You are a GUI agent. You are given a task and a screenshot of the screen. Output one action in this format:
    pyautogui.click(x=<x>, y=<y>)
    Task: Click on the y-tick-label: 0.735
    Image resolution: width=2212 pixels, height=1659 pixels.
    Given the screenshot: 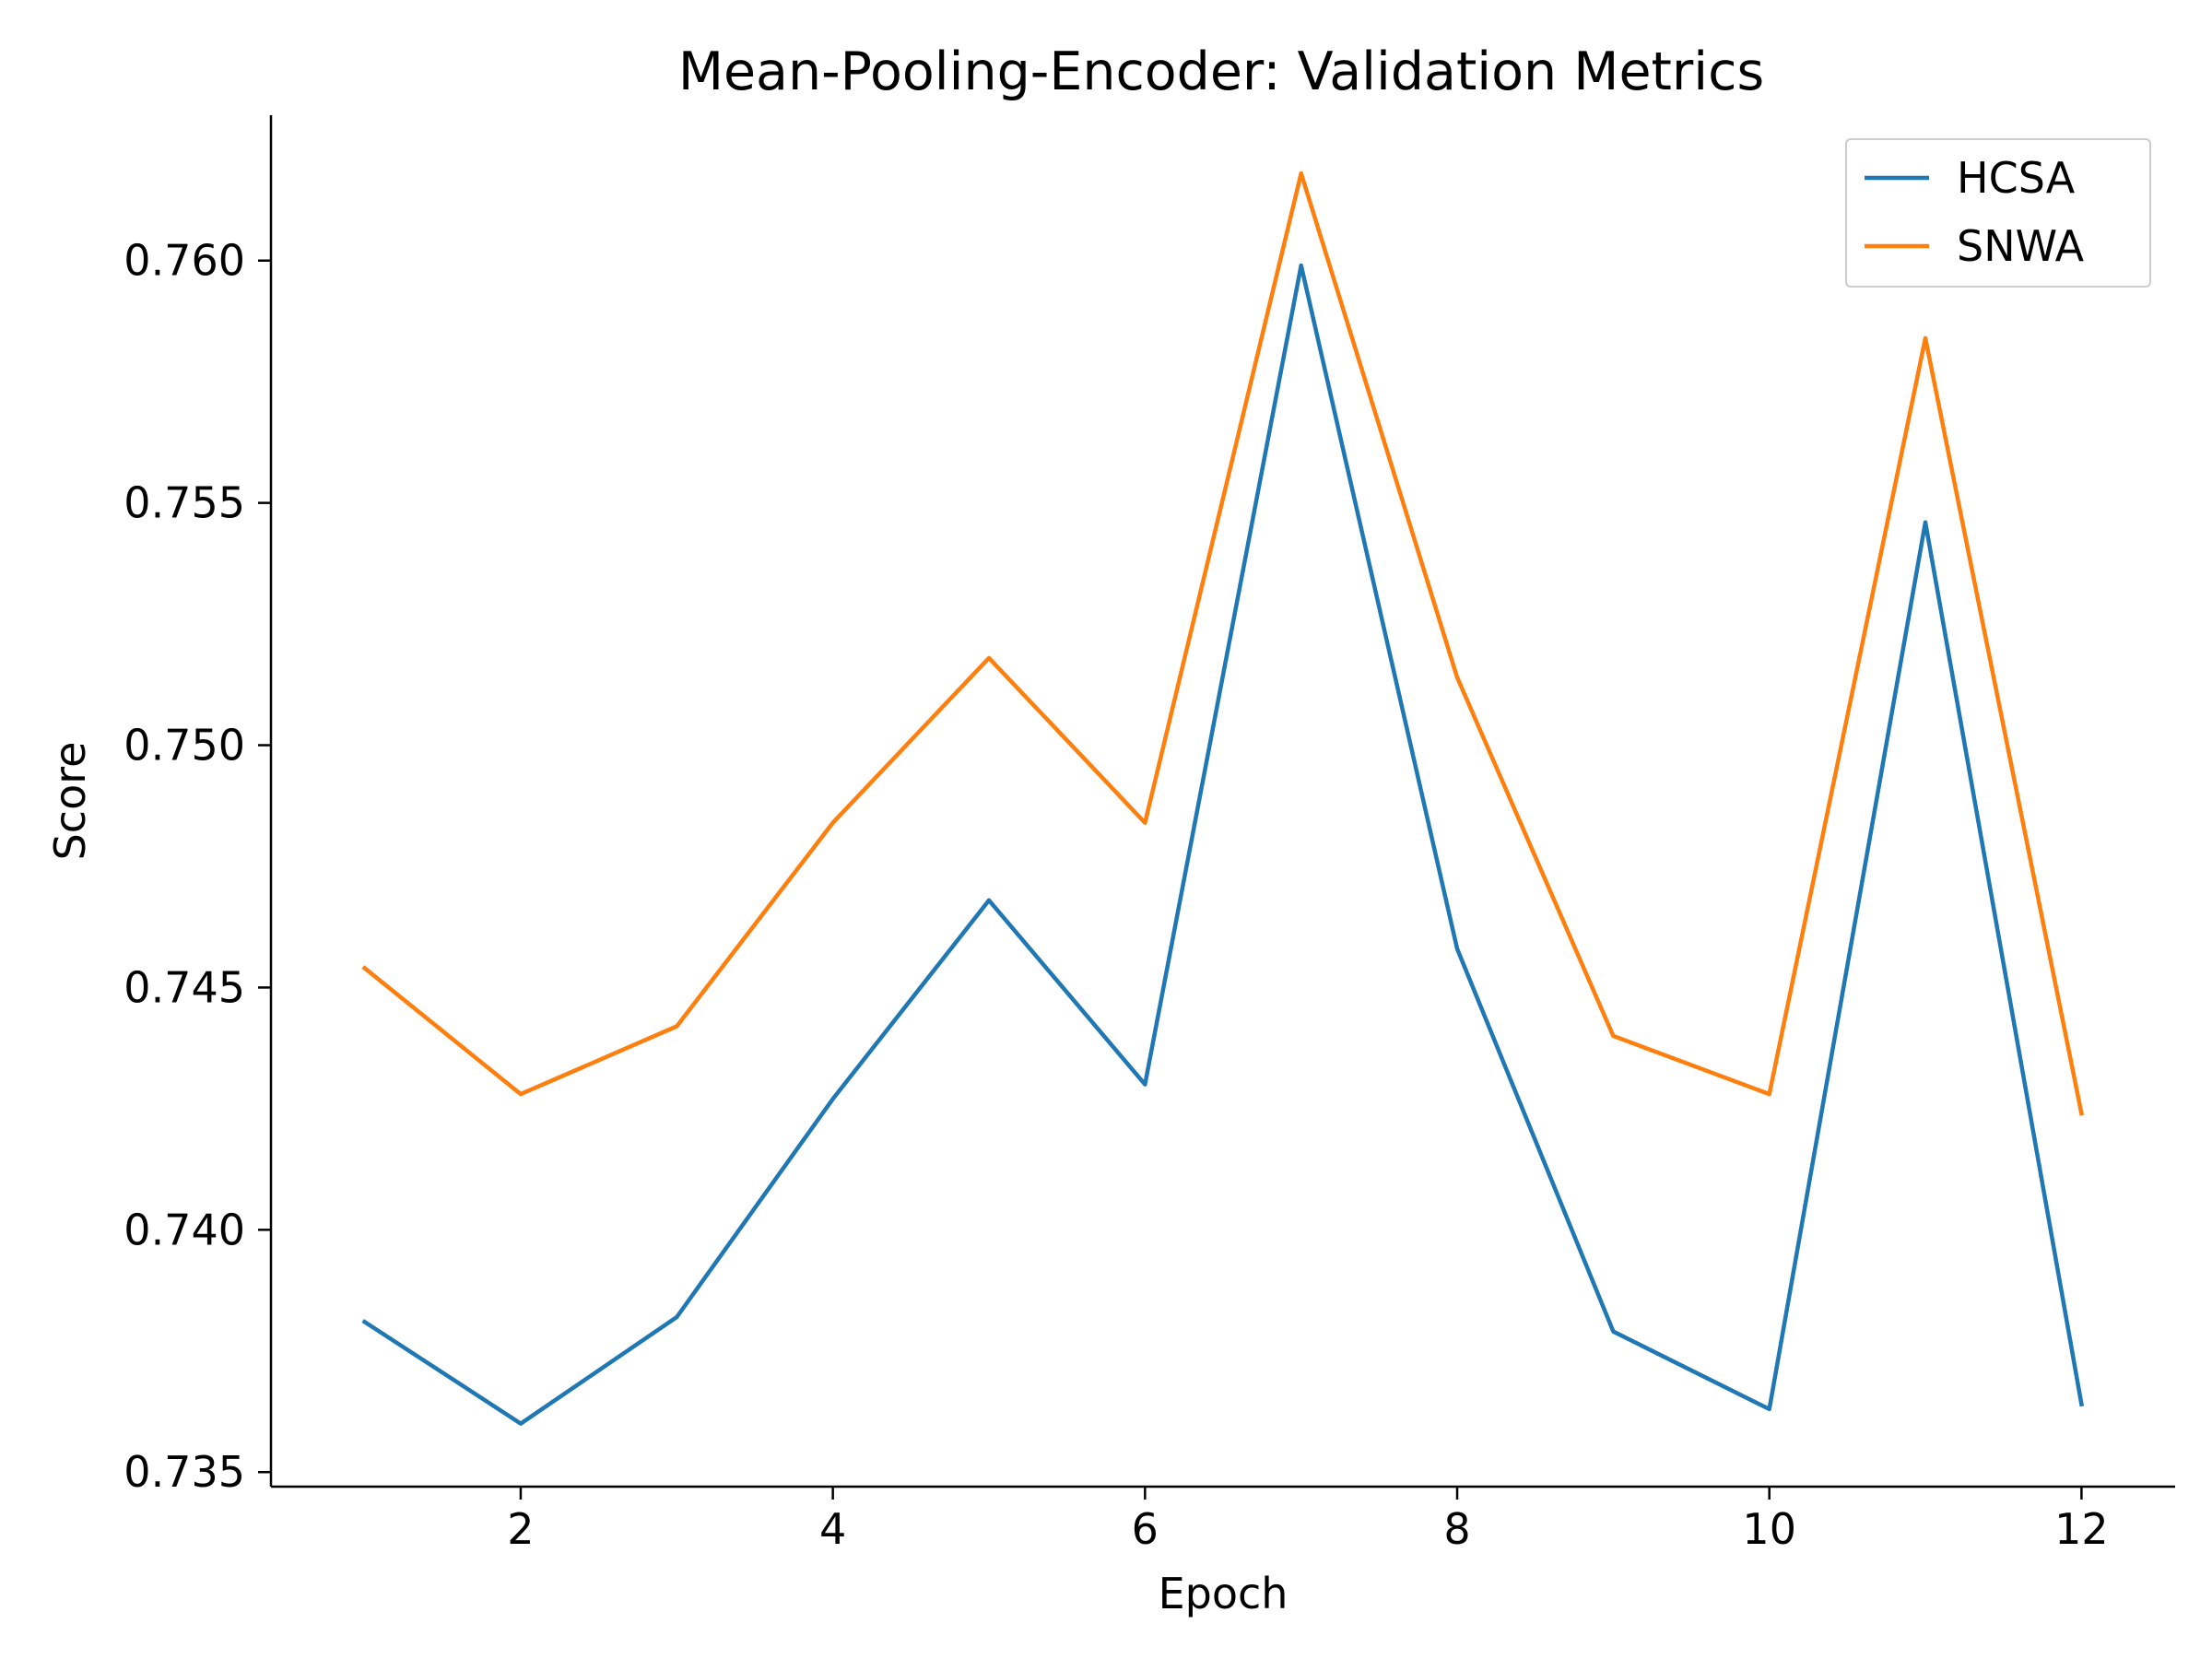 What is the action you would take?
    pyautogui.click(x=184, y=1472)
    